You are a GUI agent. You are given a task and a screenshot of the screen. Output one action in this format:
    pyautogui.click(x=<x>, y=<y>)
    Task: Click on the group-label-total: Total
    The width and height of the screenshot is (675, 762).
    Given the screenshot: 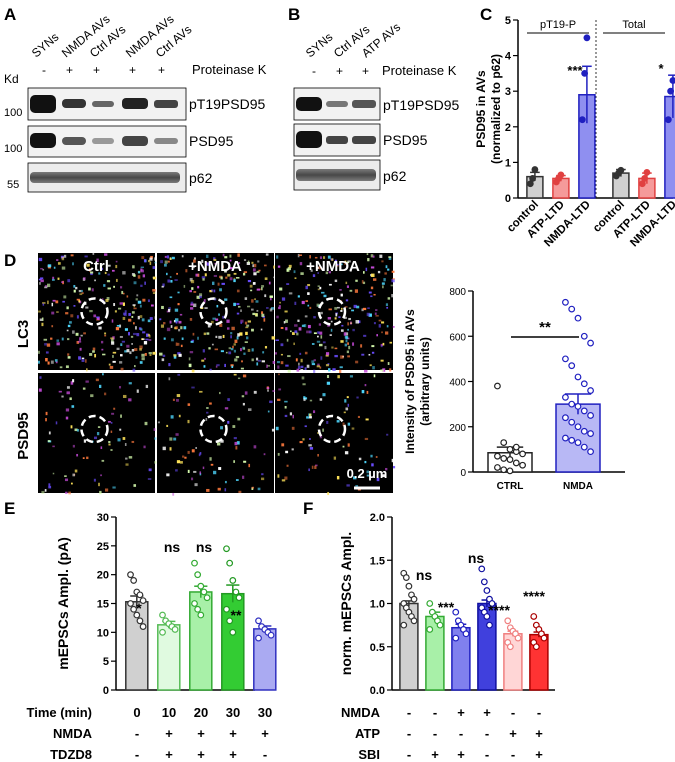 What is the action you would take?
    pyautogui.click(x=633, y=25)
    